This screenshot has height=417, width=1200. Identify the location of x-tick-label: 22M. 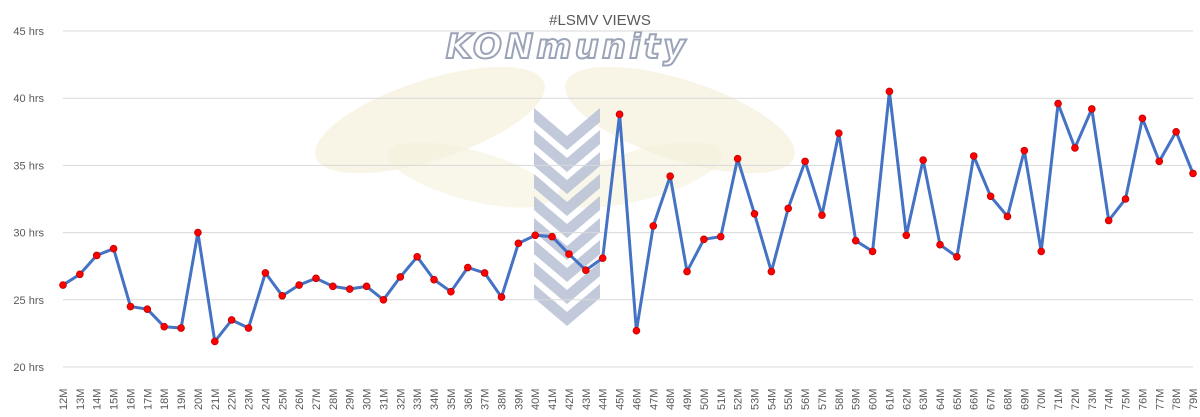
(233, 399).